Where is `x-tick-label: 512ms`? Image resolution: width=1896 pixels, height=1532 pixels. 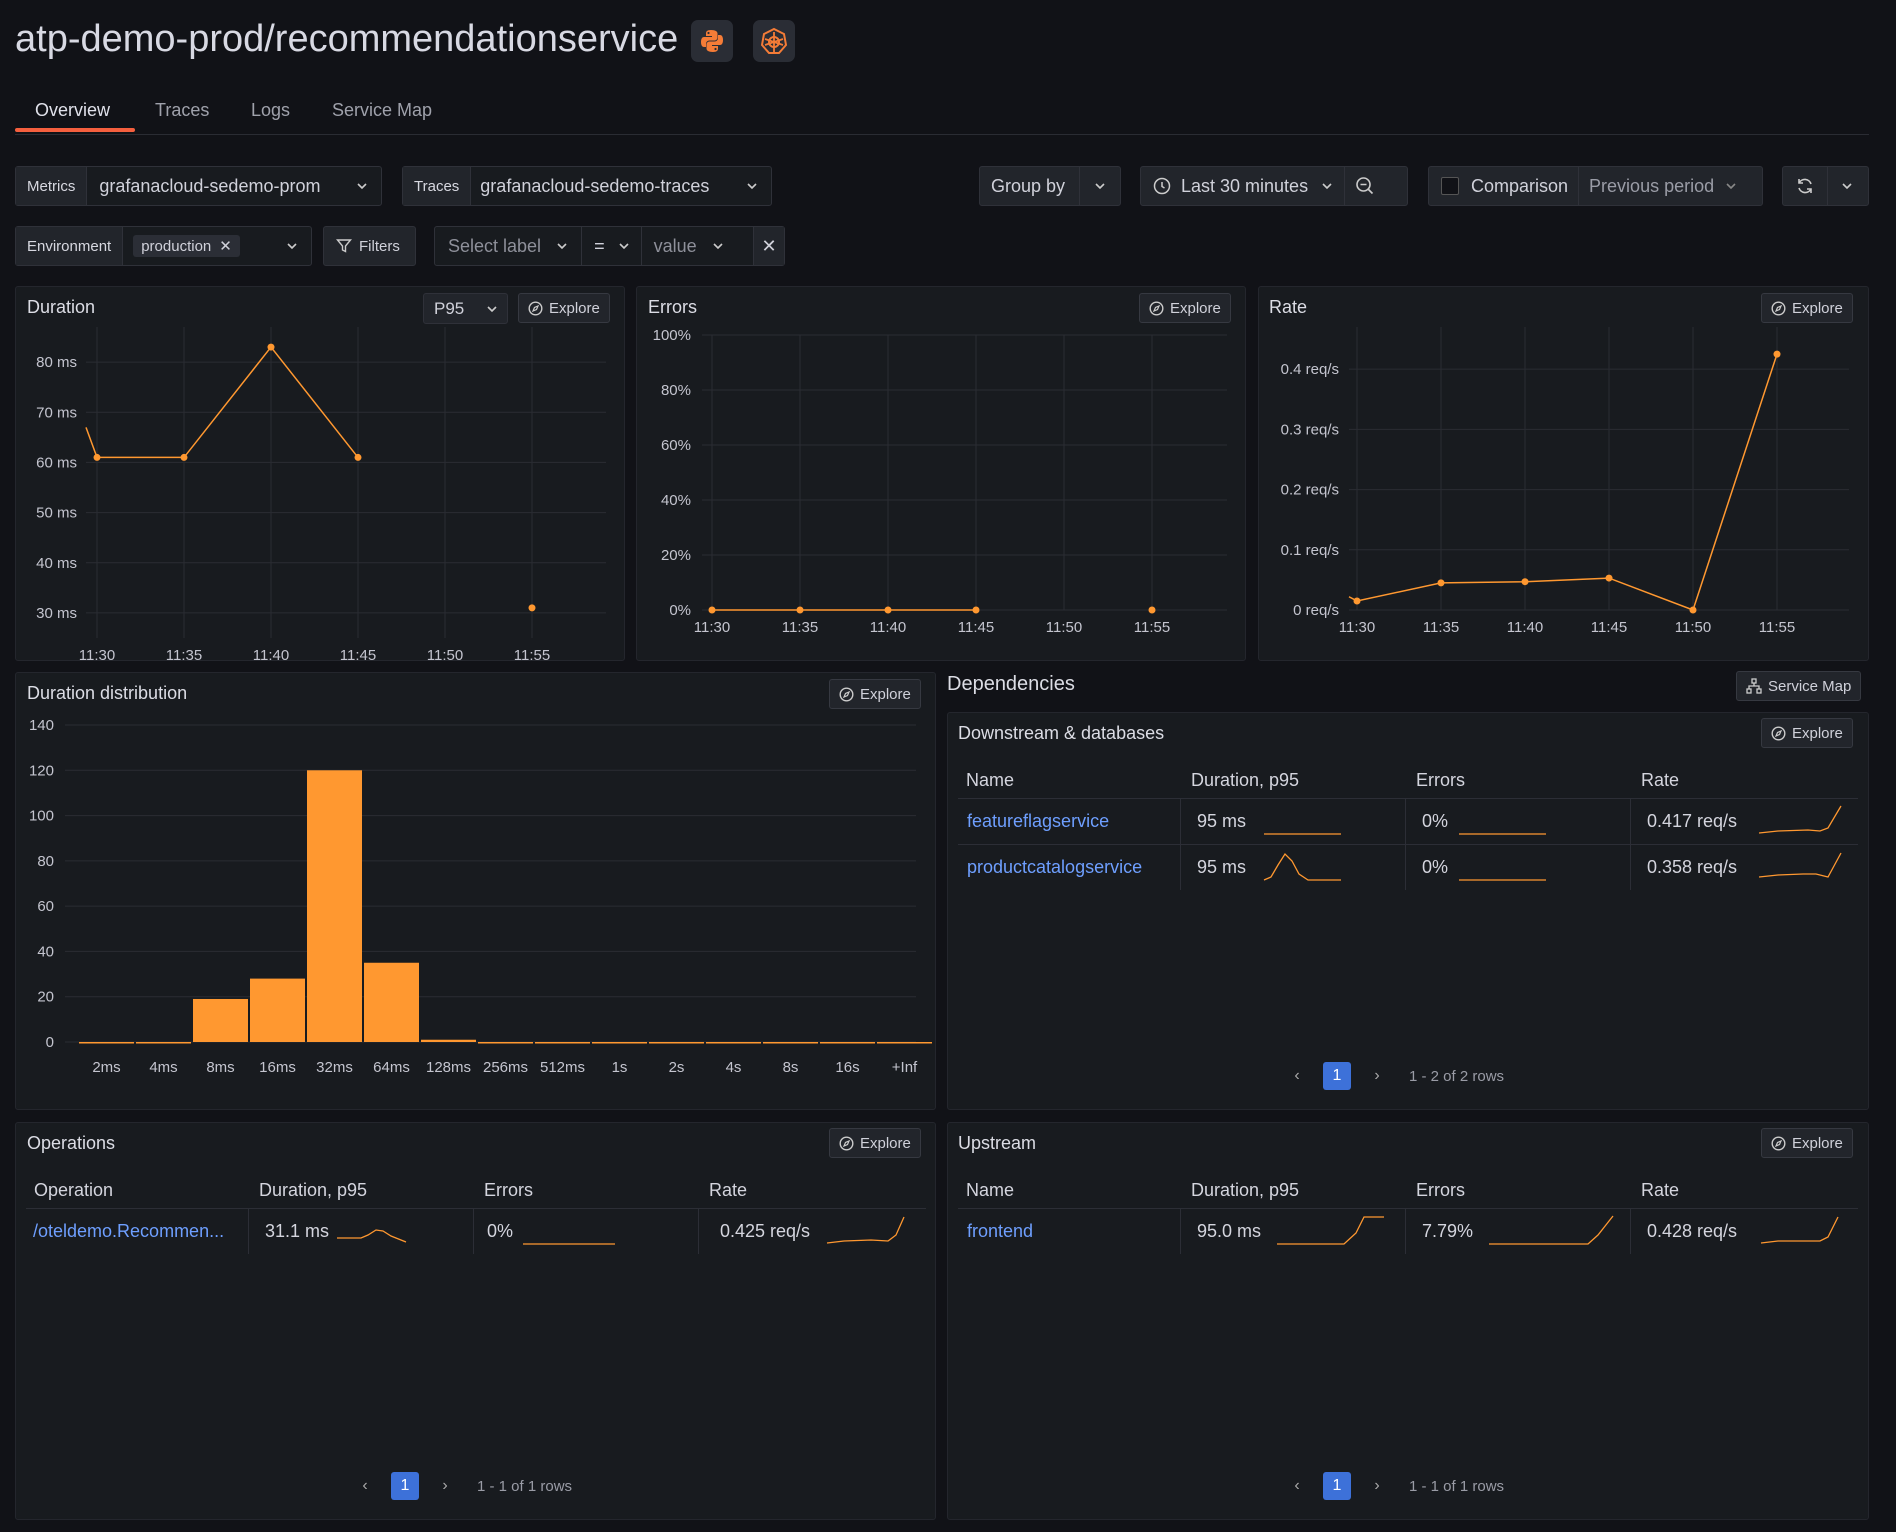 x-tick-label: 512ms is located at coordinates (562, 1067).